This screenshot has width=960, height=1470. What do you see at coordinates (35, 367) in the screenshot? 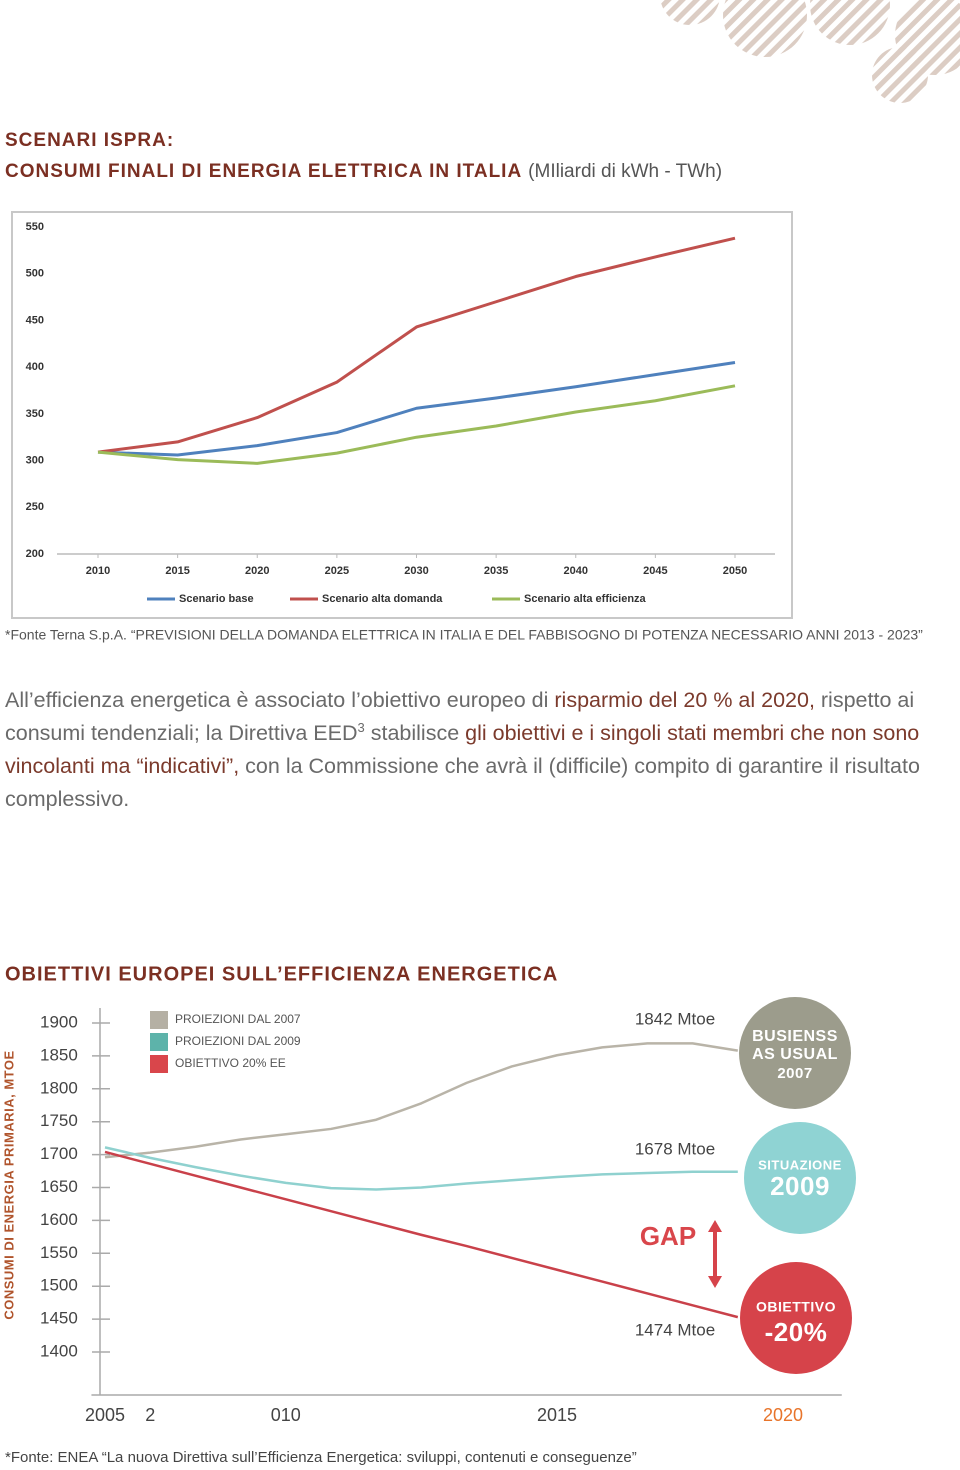
I see `y-tick-label: 400` at bounding box center [35, 367].